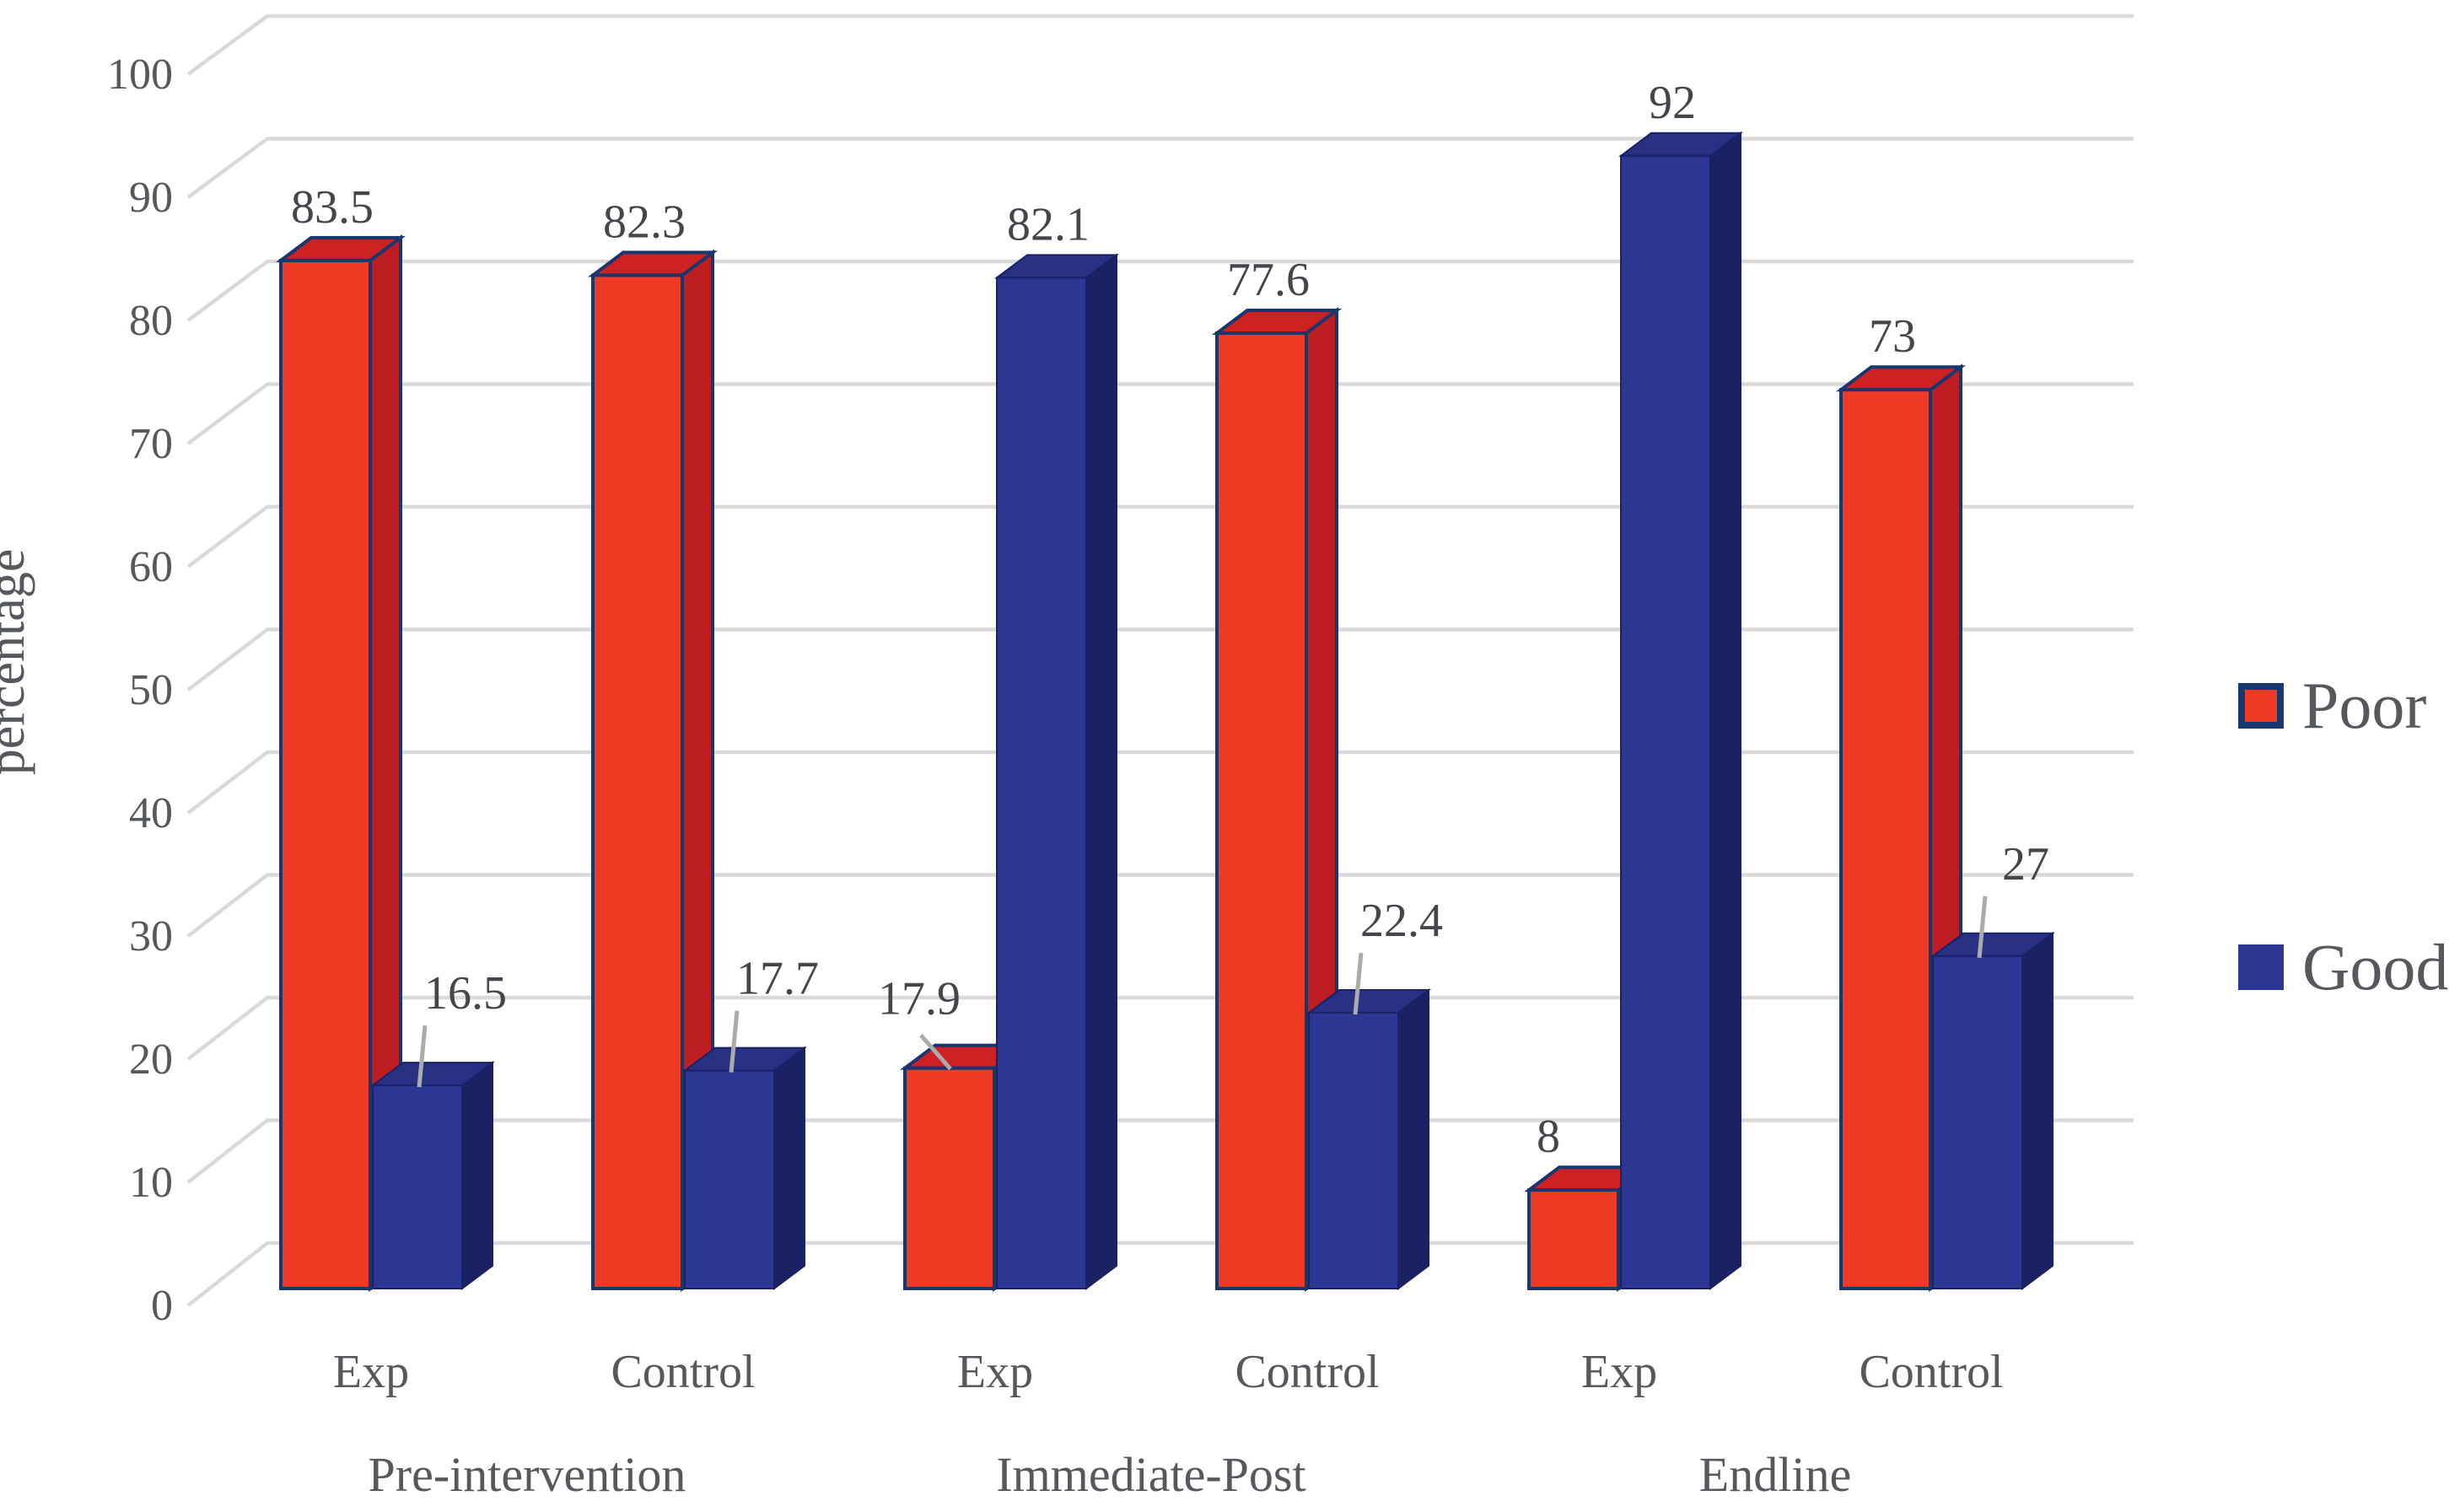 This screenshot has width=2460, height=1512. What do you see at coordinates (1048, 224) in the screenshot?
I see `data-label-good-2: 82.1` at bounding box center [1048, 224].